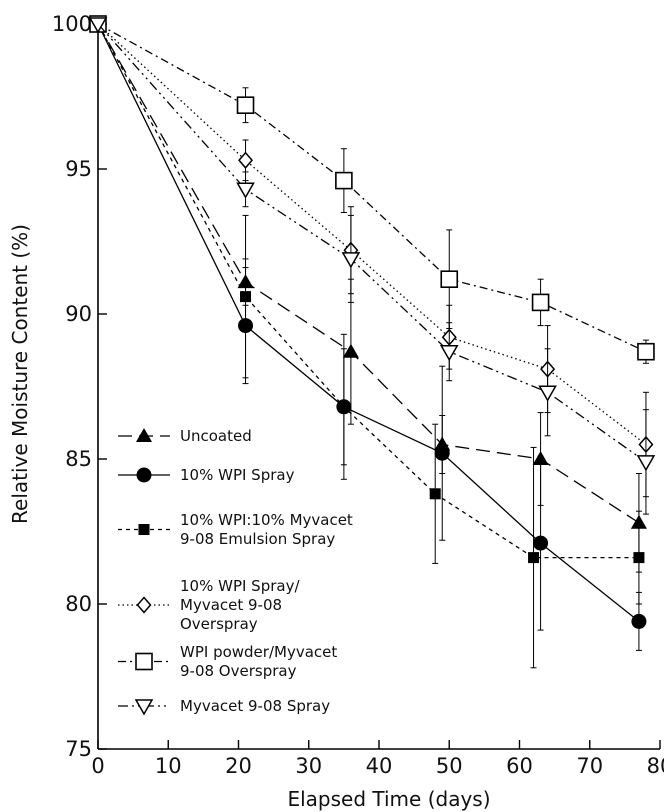 This screenshot has width=664, height=812. Describe the element at coordinates (97, 766) in the screenshot. I see `x-tick-label: 0` at that location.